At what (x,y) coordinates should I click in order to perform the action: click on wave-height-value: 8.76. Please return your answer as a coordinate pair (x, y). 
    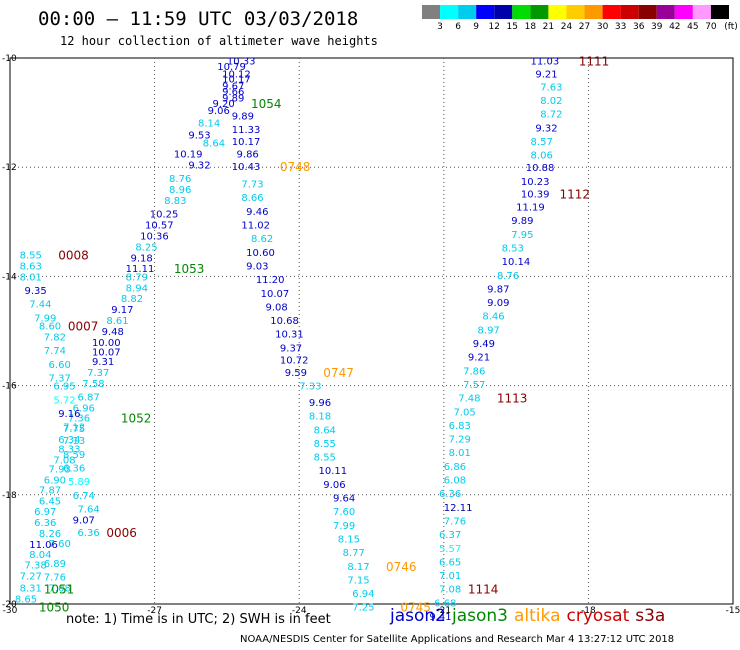
    Looking at the image, I should click on (508, 276).